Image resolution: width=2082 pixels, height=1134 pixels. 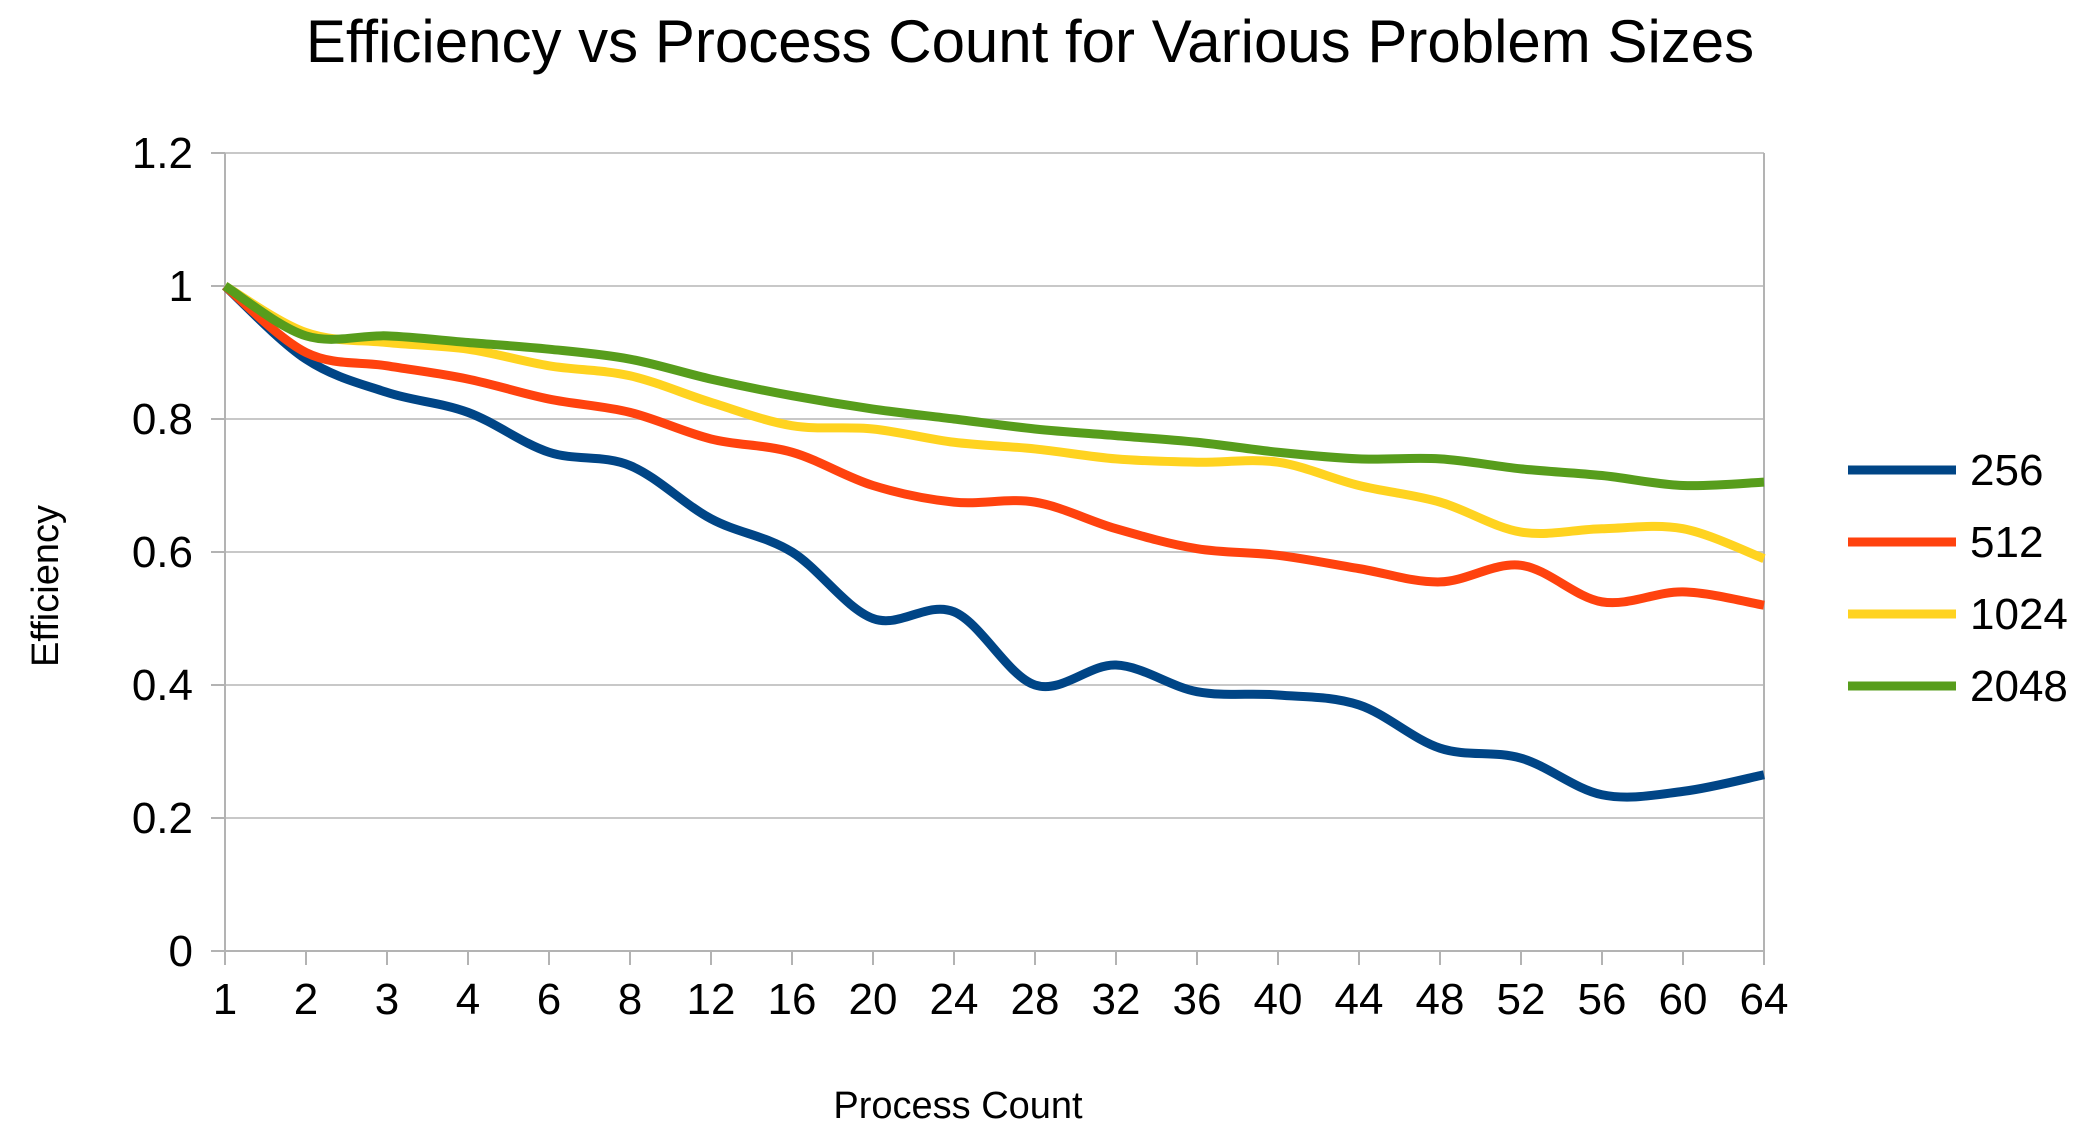 What do you see at coordinates (306, 999) in the screenshot?
I see `x-tick-label: 2` at bounding box center [306, 999].